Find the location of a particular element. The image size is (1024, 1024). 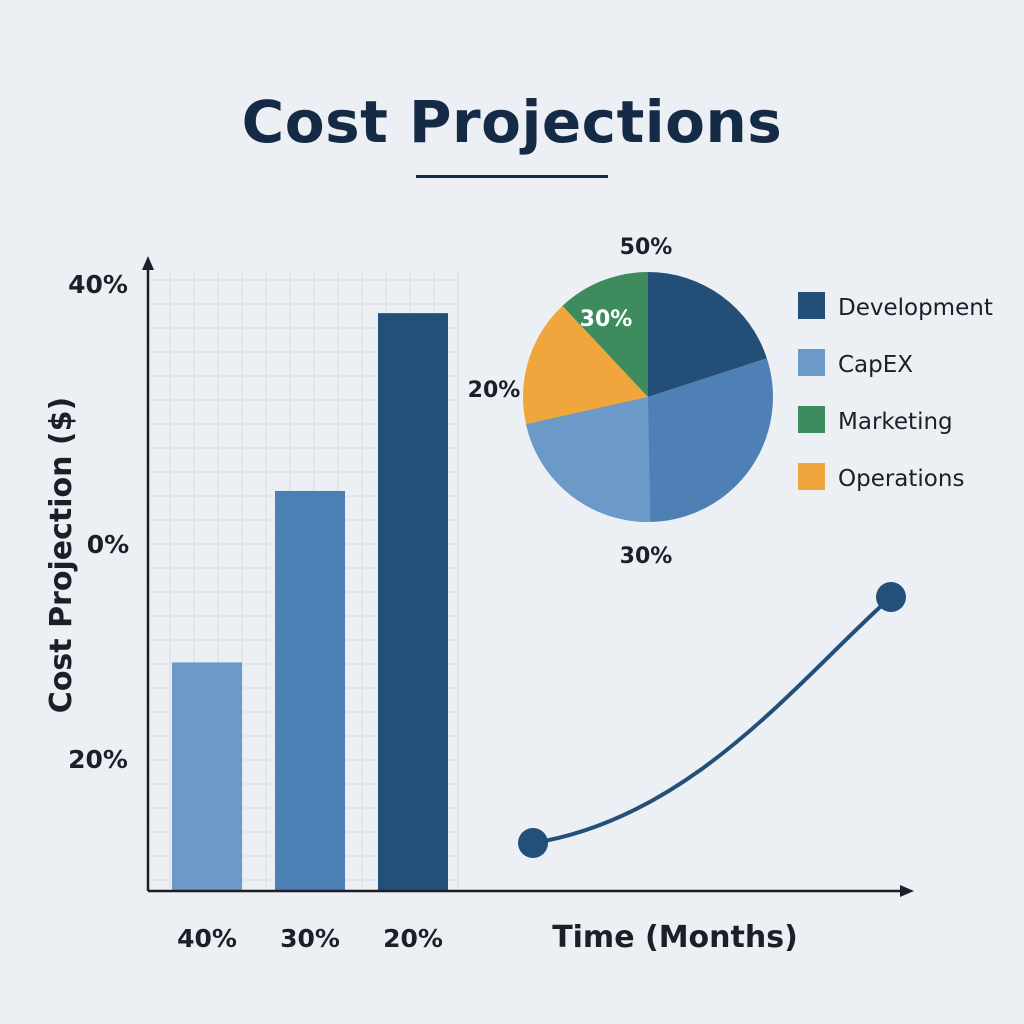

pie-label-top: 50% is located at coordinates (646, 247).